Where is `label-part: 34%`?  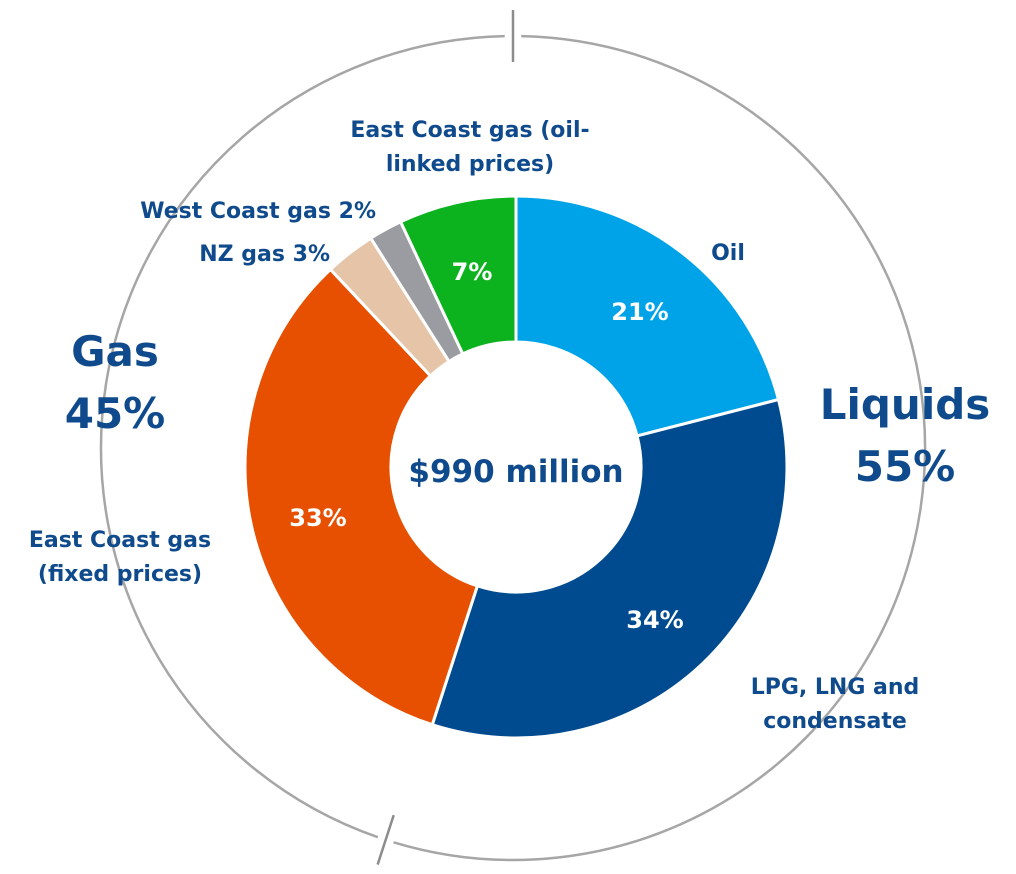 label-part: 34% is located at coordinates (655, 620).